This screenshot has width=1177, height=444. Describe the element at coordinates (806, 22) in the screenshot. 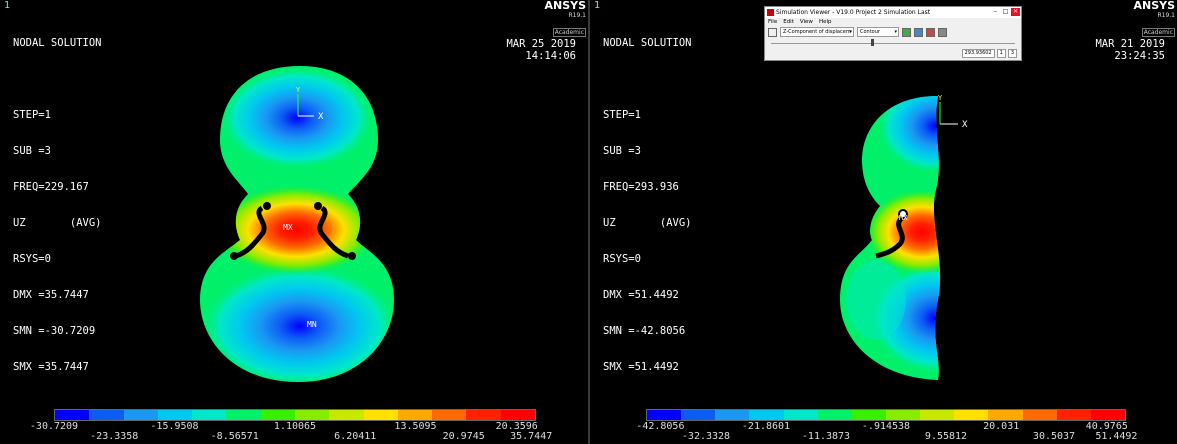

I see `menu-view: View` at that location.